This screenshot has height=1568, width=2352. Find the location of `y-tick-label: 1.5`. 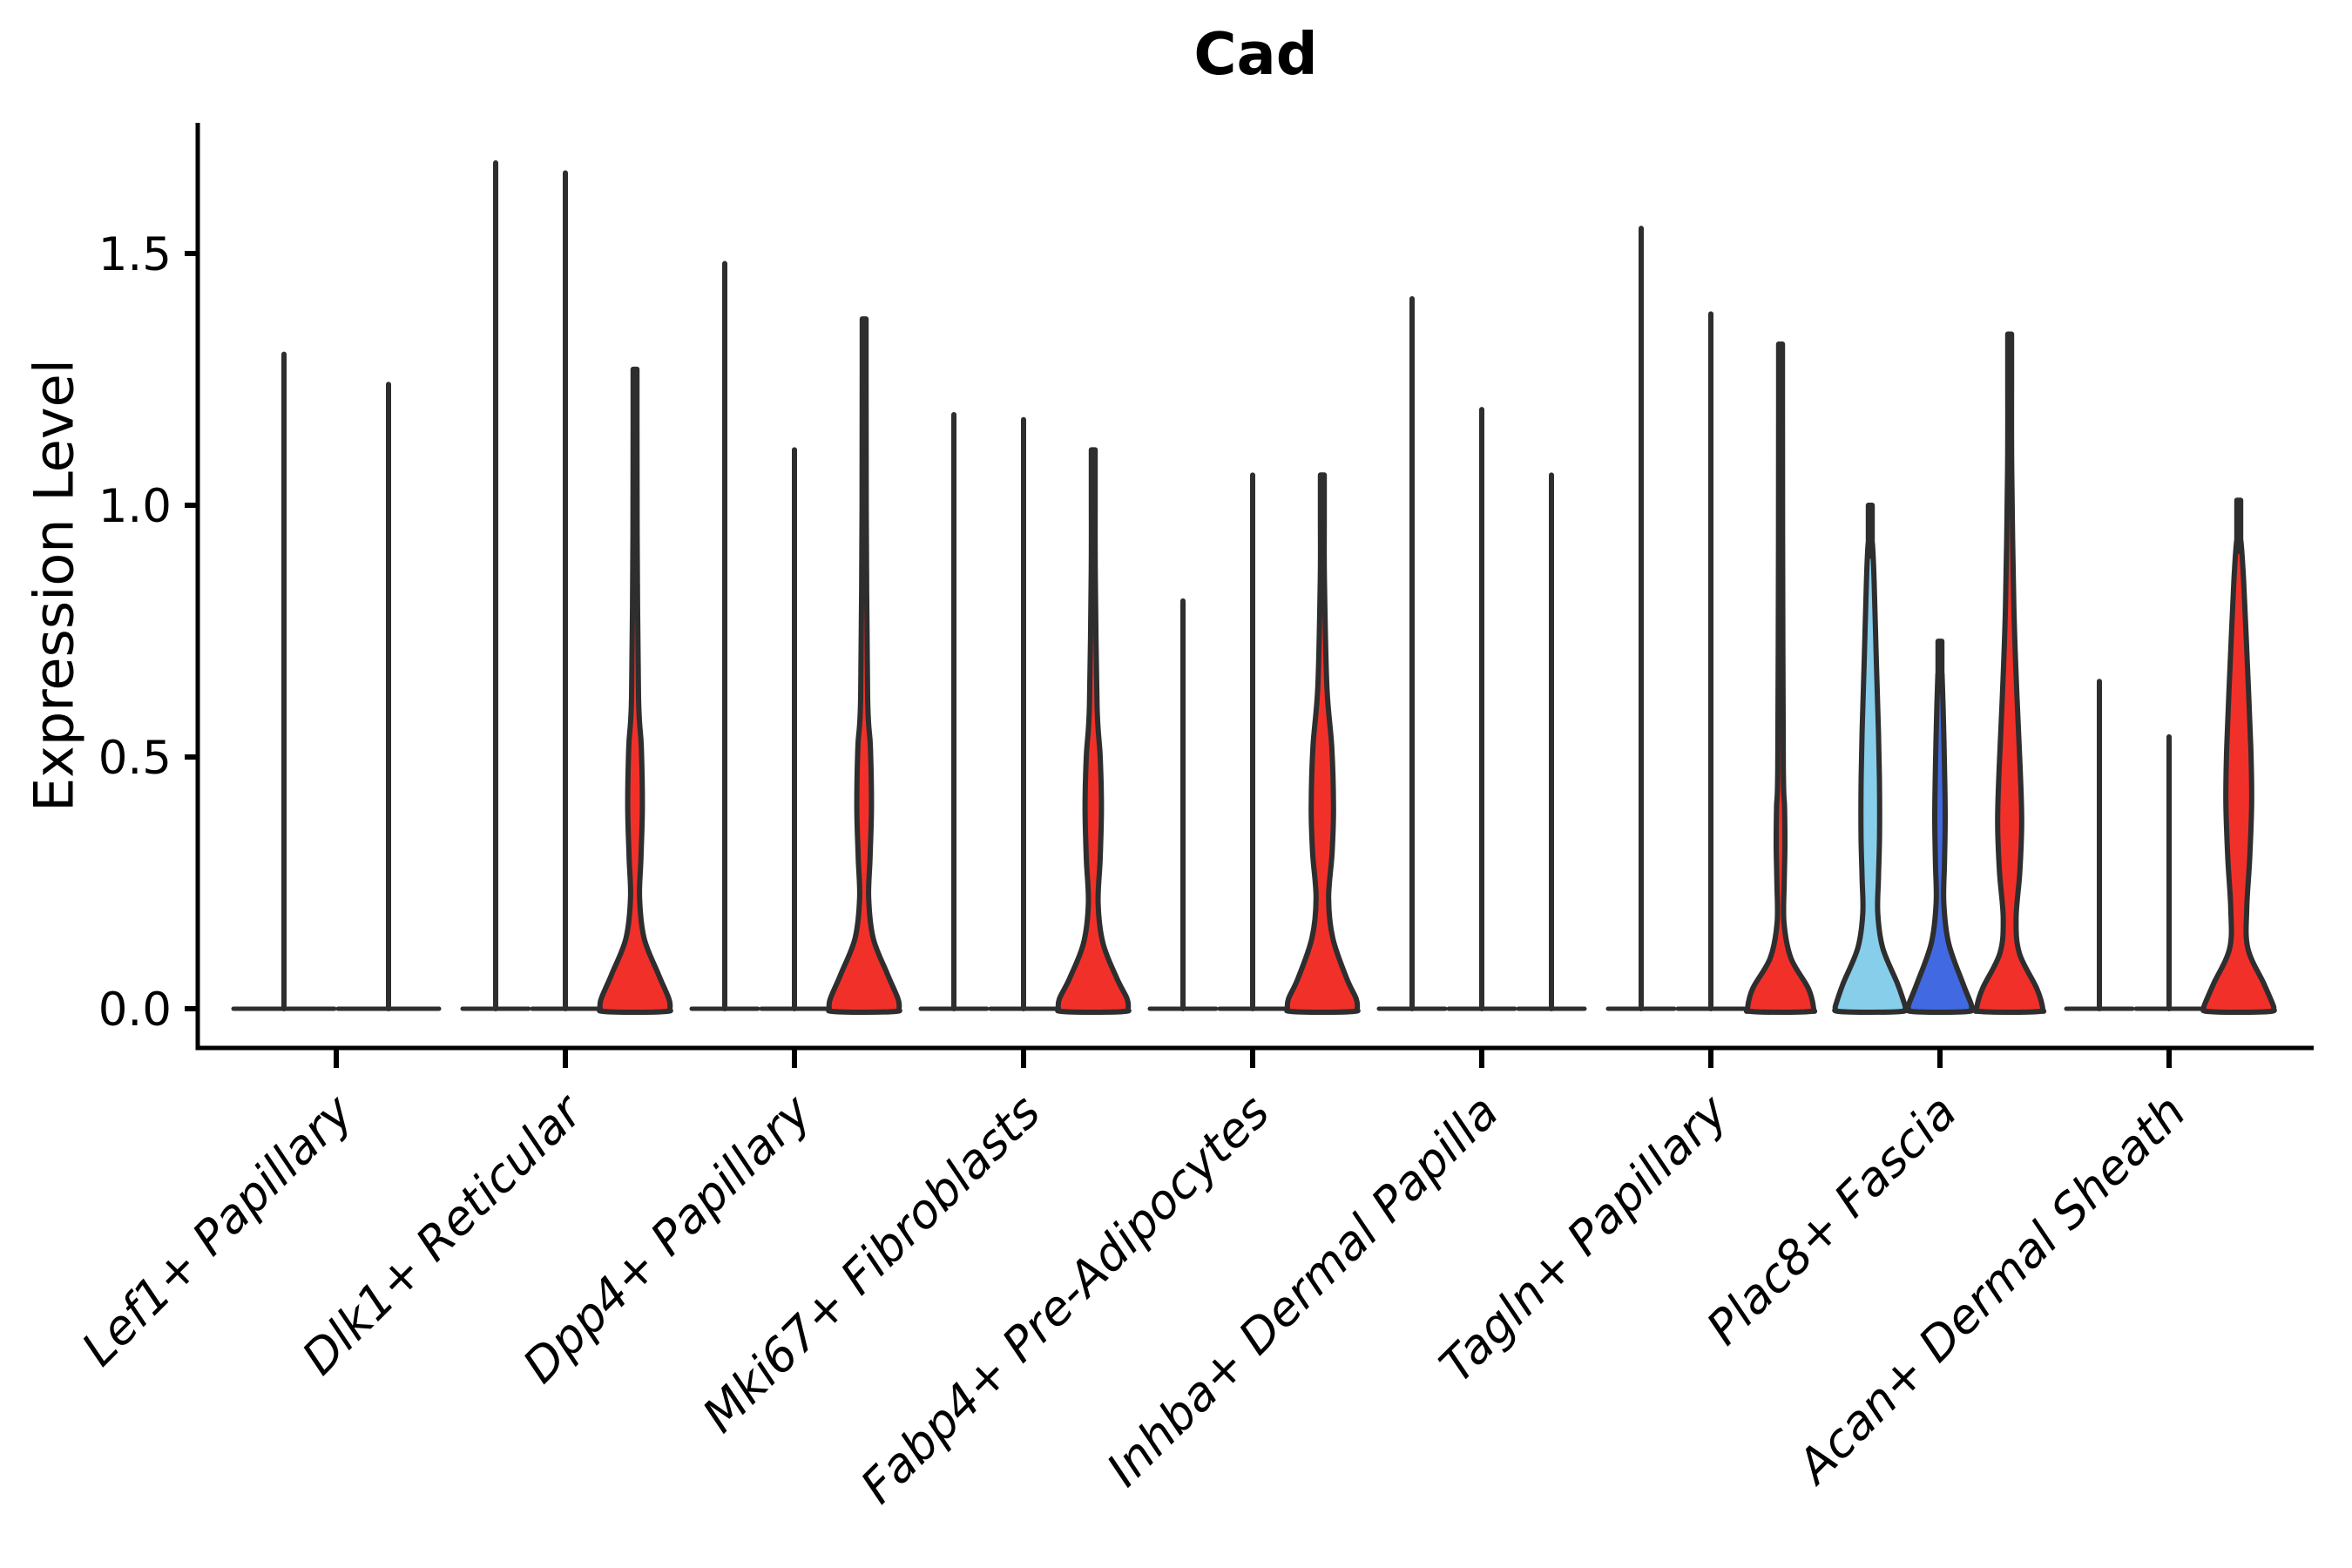

y-tick-label: 1.5 is located at coordinates (135, 255).